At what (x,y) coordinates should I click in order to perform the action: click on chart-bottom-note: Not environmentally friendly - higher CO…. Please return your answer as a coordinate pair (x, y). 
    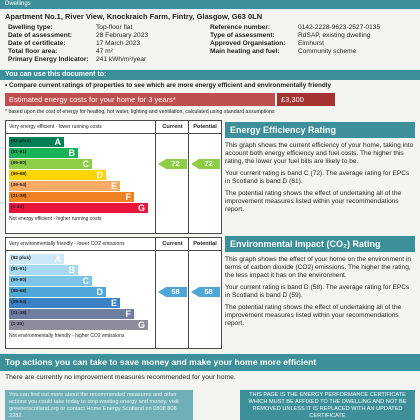
    Looking at the image, I should click on (67, 336).